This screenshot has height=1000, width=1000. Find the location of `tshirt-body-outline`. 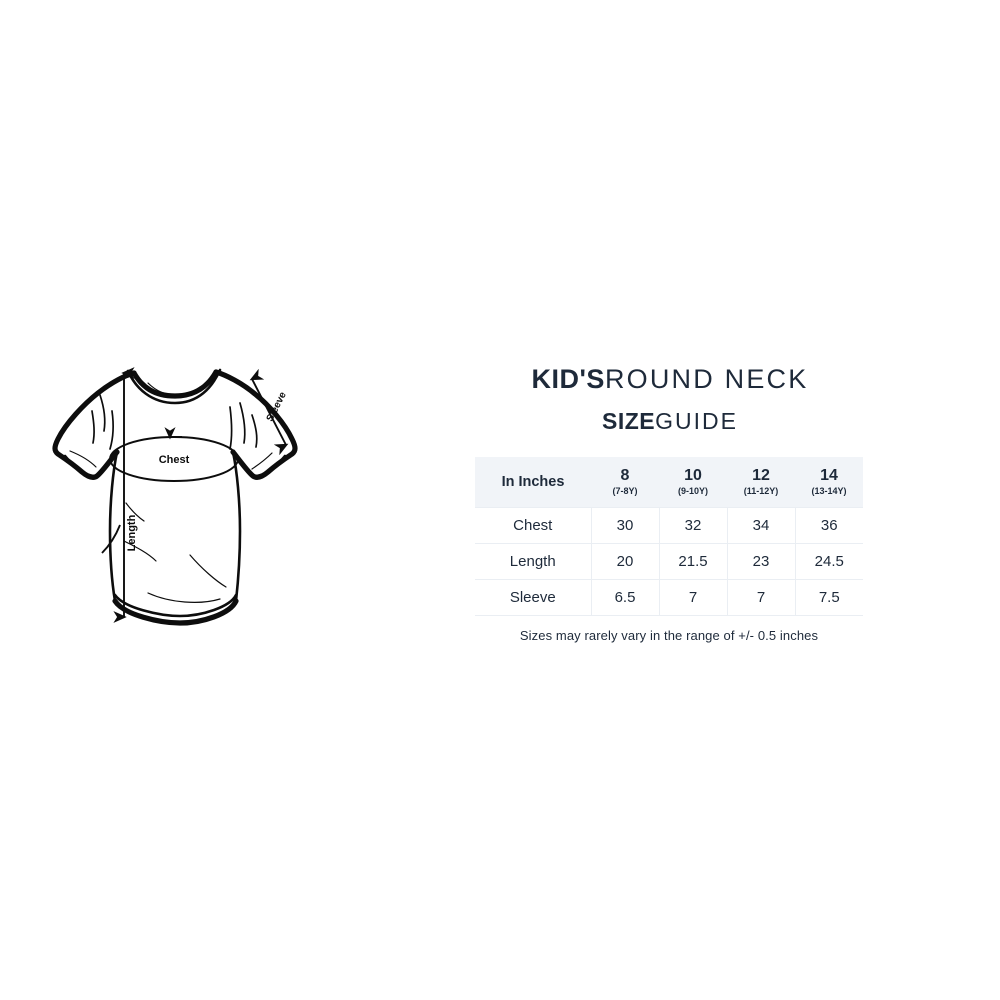

tshirt-body-outline is located at coordinates (175, 497).